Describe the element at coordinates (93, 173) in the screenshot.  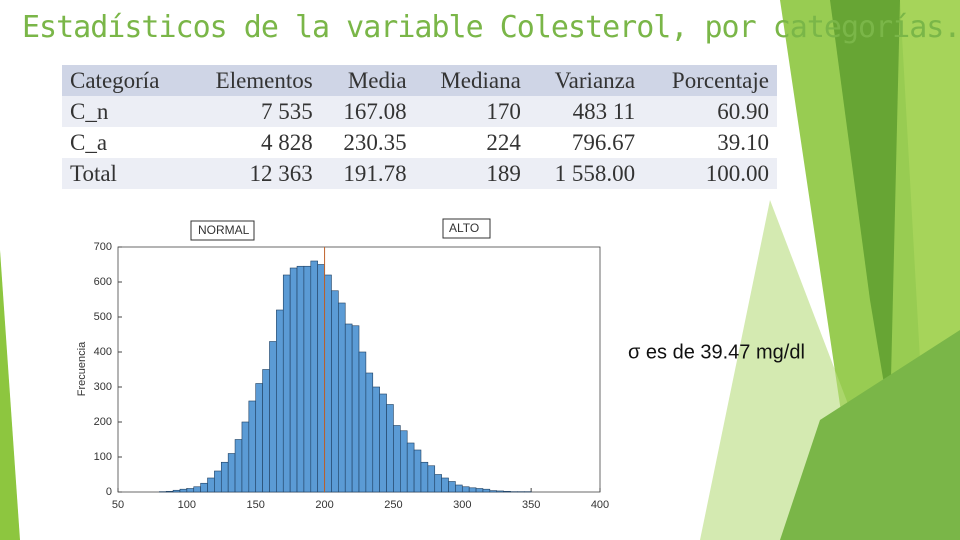
I see `table-cell: Total` at that location.